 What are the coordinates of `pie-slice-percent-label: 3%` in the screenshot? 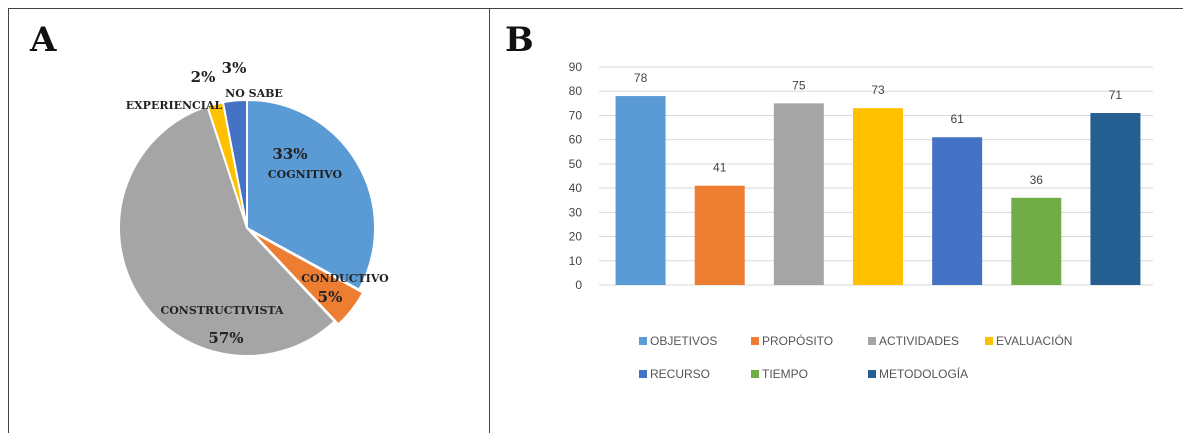 It's located at (234, 68).